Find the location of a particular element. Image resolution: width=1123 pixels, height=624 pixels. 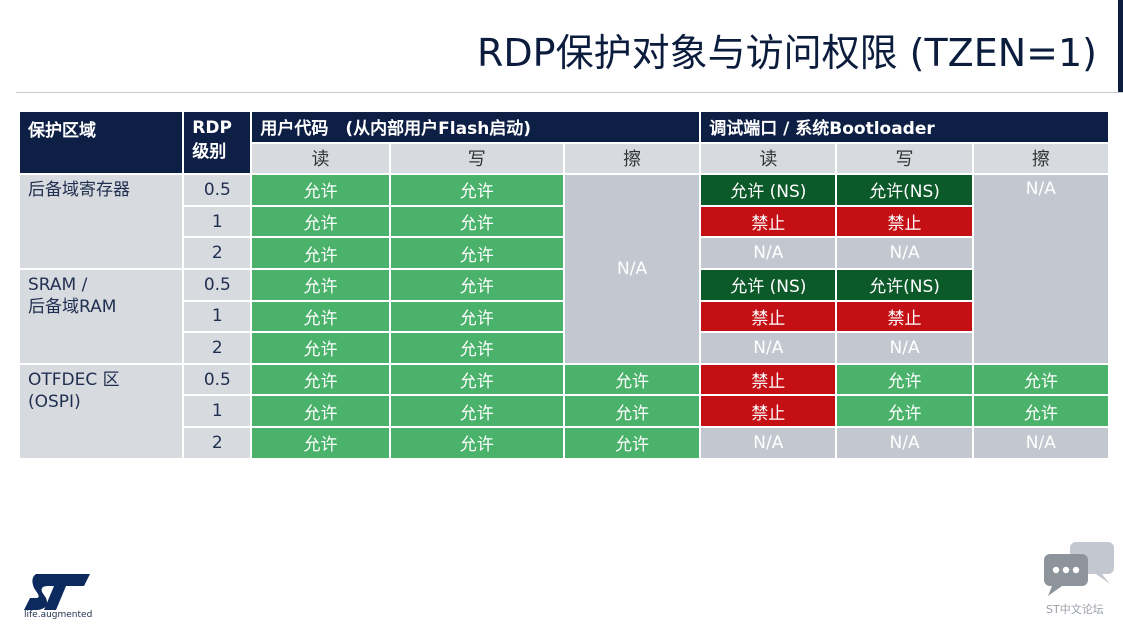

header-rdp-line2: 级别 is located at coordinates (209, 152).